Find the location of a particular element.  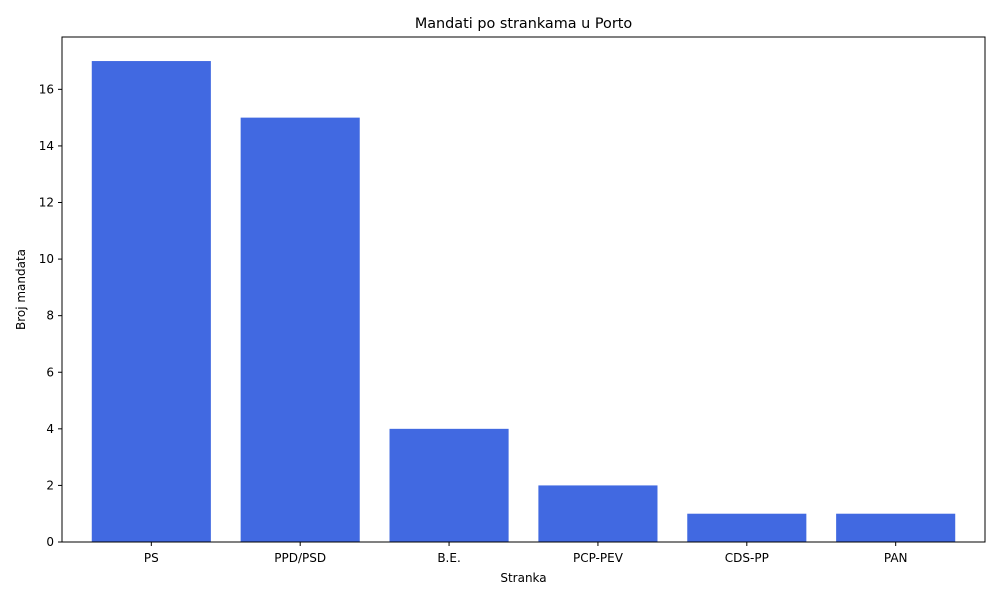

y-axis-label: Broj mandata is located at coordinates (21, 289).